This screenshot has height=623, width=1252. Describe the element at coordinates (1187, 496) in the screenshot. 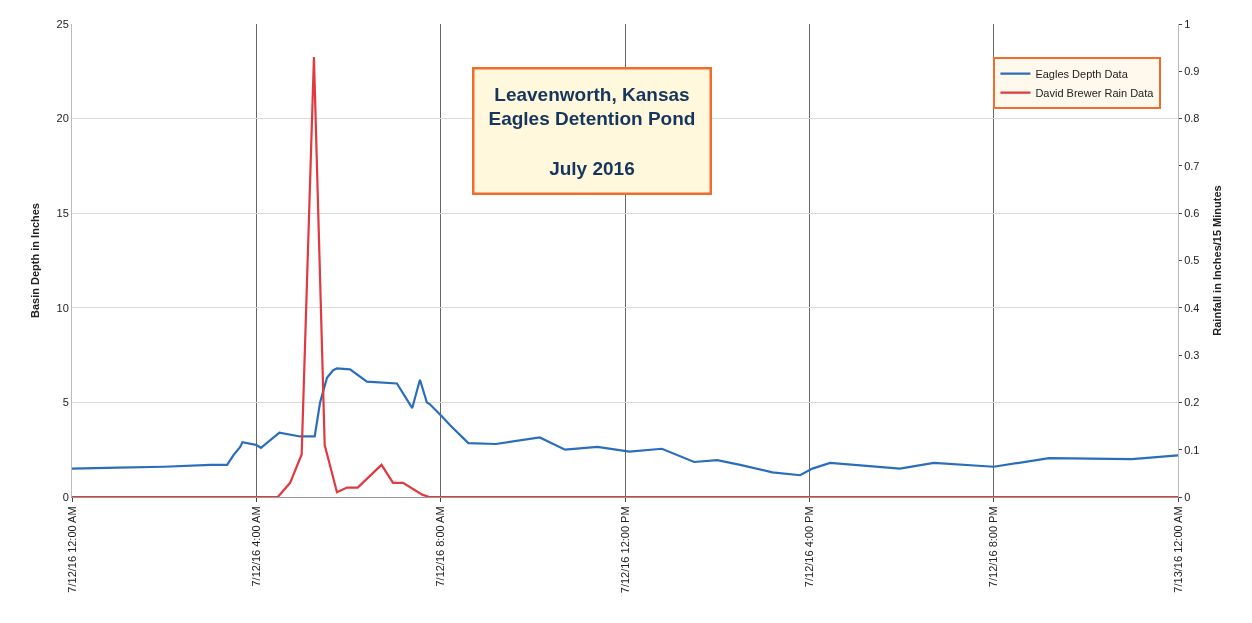

I see `y2-tick-label: 0` at that location.